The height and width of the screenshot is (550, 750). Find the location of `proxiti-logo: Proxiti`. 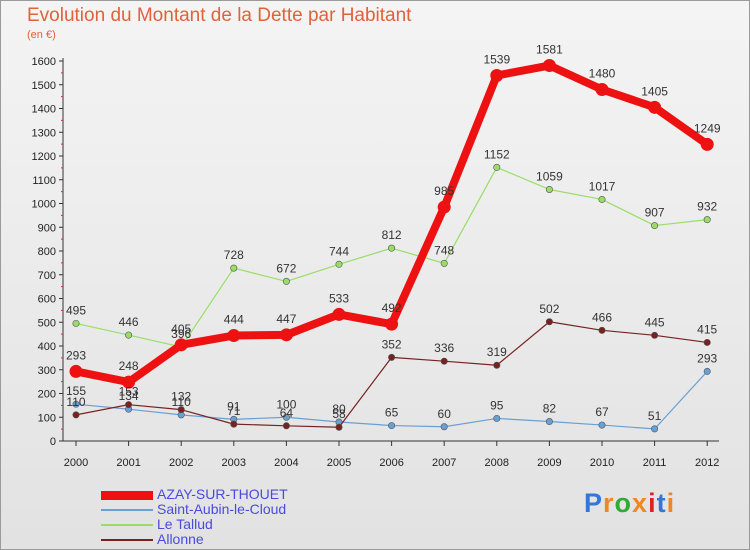

proxiti-logo: Proxiti is located at coordinates (629, 503).